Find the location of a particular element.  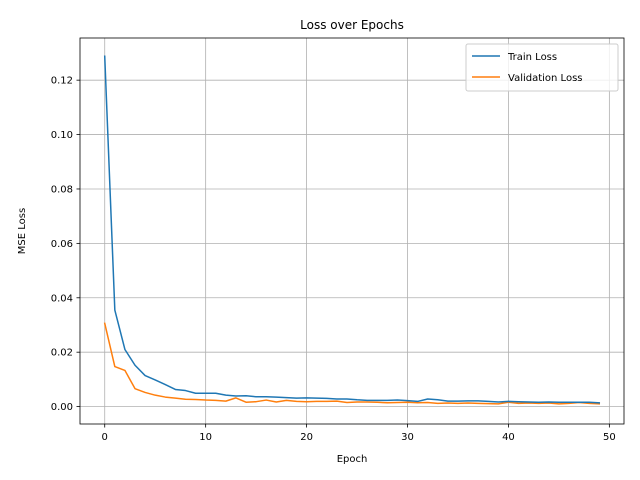

y-tick-label: 0.10 is located at coordinates (62, 135).